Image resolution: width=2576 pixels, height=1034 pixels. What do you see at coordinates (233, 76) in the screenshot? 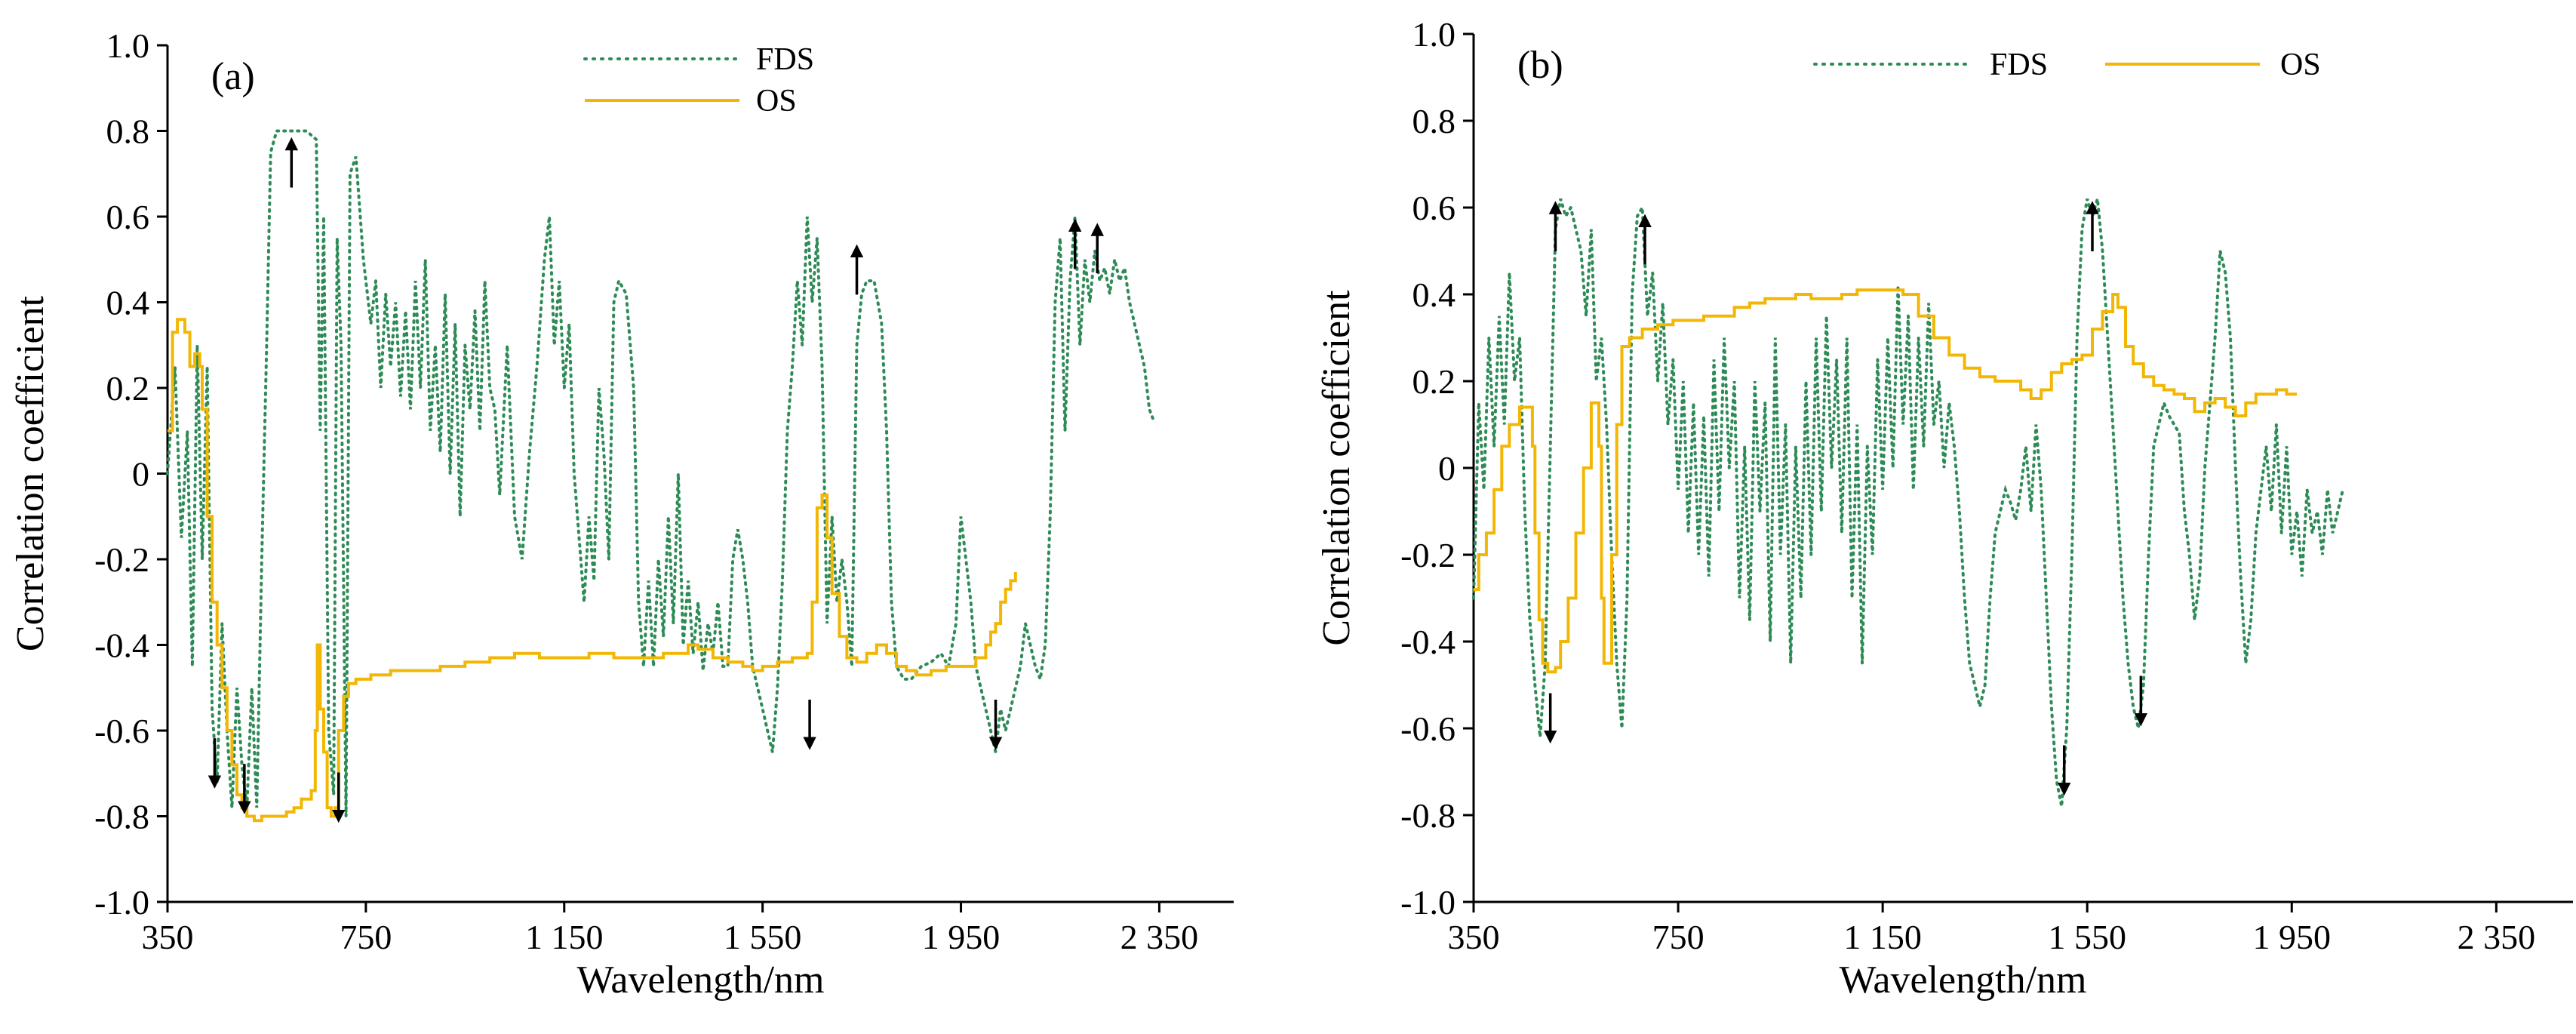
I see `panel-label: (a)` at bounding box center [233, 76].